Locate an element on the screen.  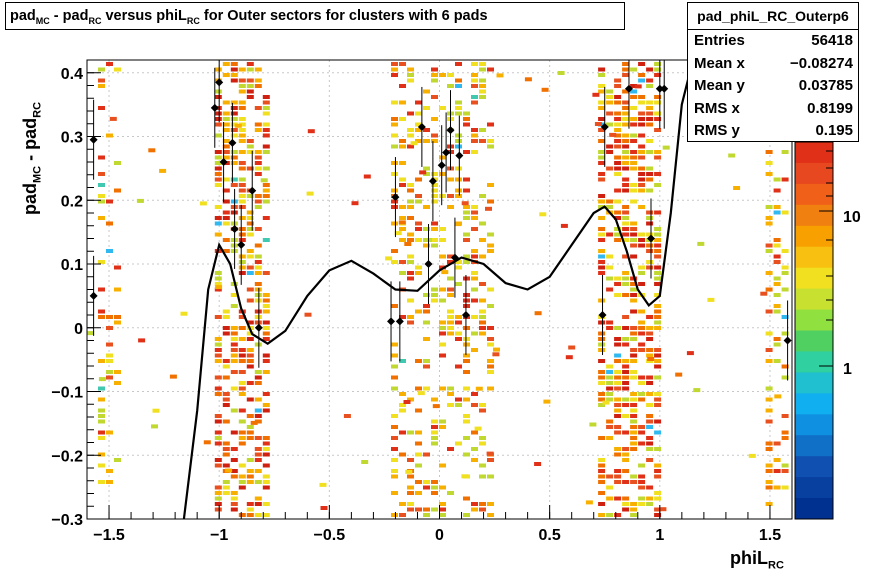
x-tick-label: −1.5 is located at coordinates (109, 535).